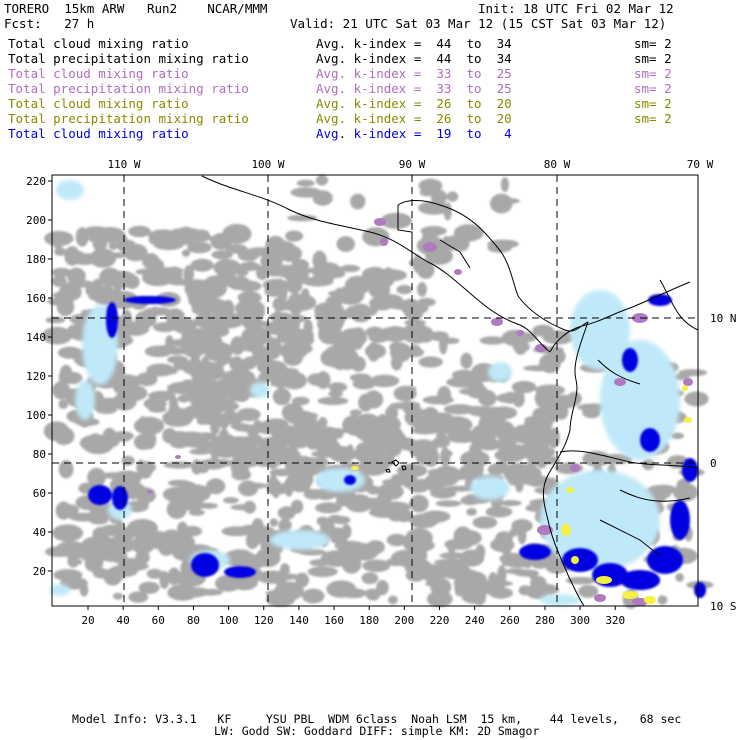 The height and width of the screenshot is (740, 740). I want to click on x-tick-label: 240, so click(475, 620).